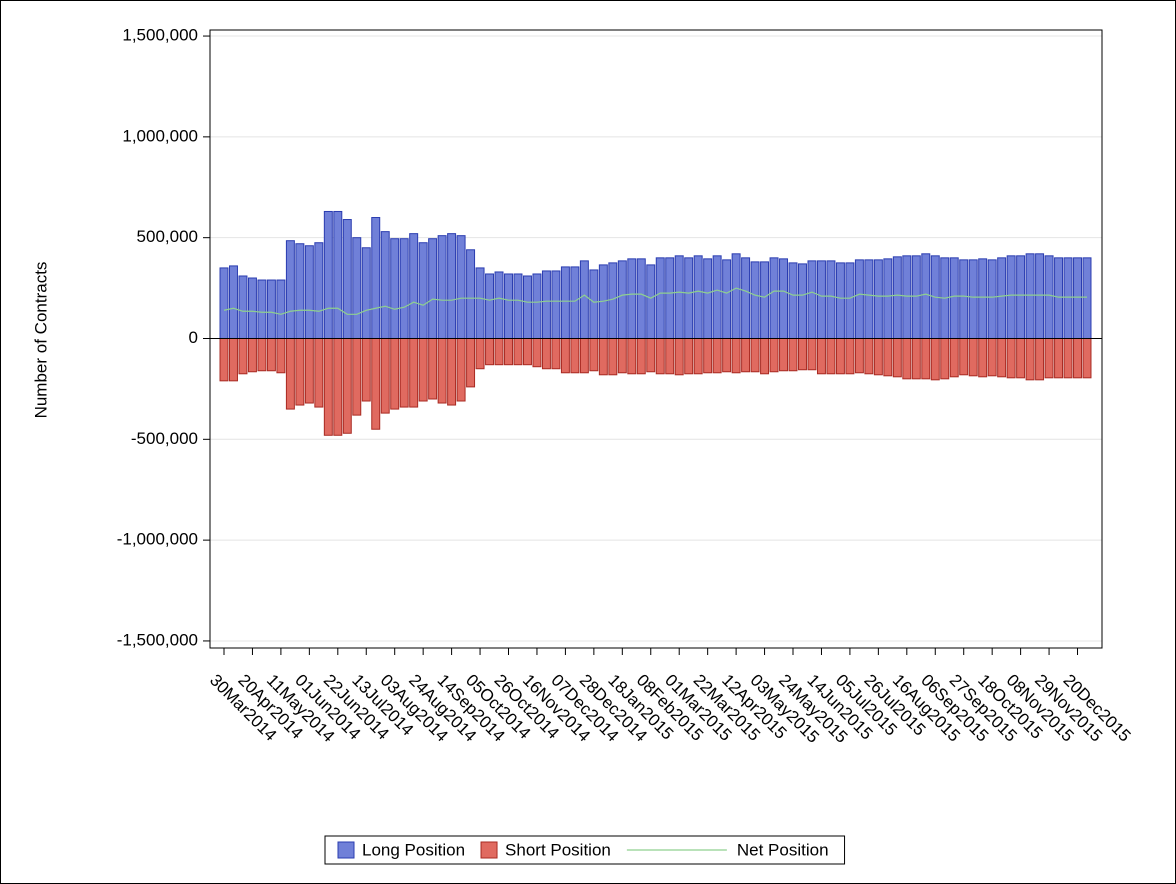 The image size is (1176, 884). What do you see at coordinates (160, 35) in the screenshot?
I see `y-tick-label: 1,500,000` at bounding box center [160, 35].